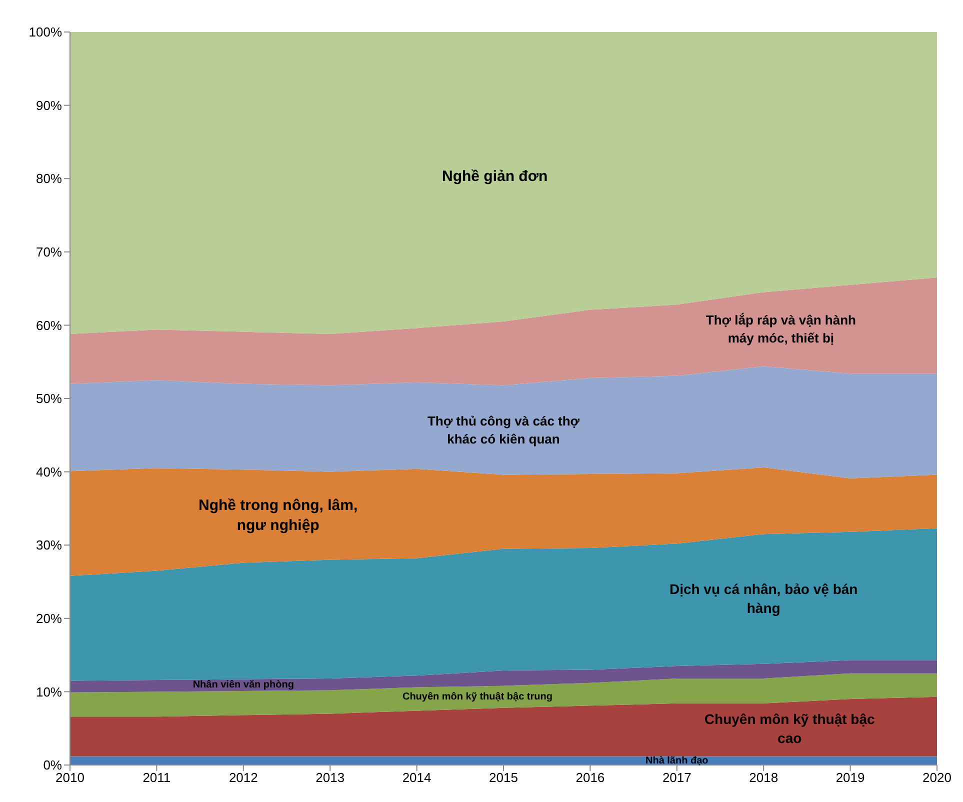 The width and height of the screenshot is (963, 802). Describe the element at coordinates (494, 176) in the screenshot. I see `series-label: Nghề giản đơn` at that location.